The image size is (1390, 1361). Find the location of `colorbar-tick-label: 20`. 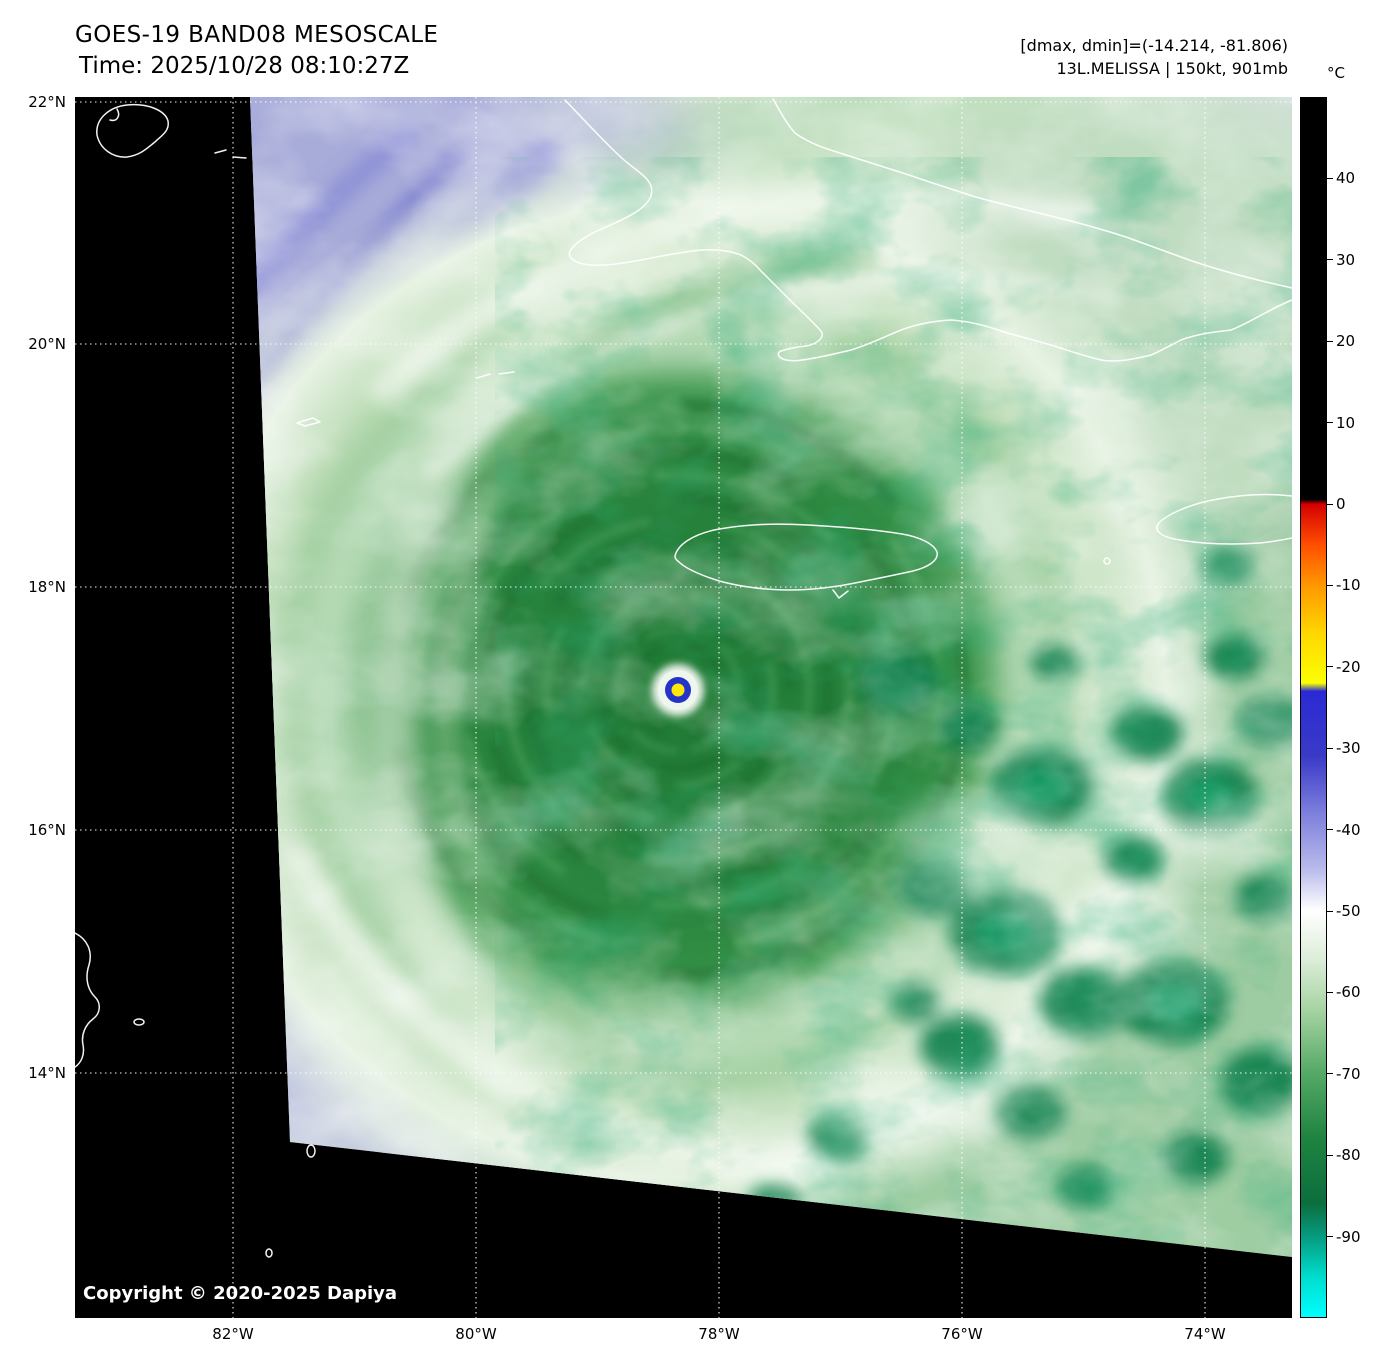

colorbar-tick-label: 20 is located at coordinates (1346, 341).